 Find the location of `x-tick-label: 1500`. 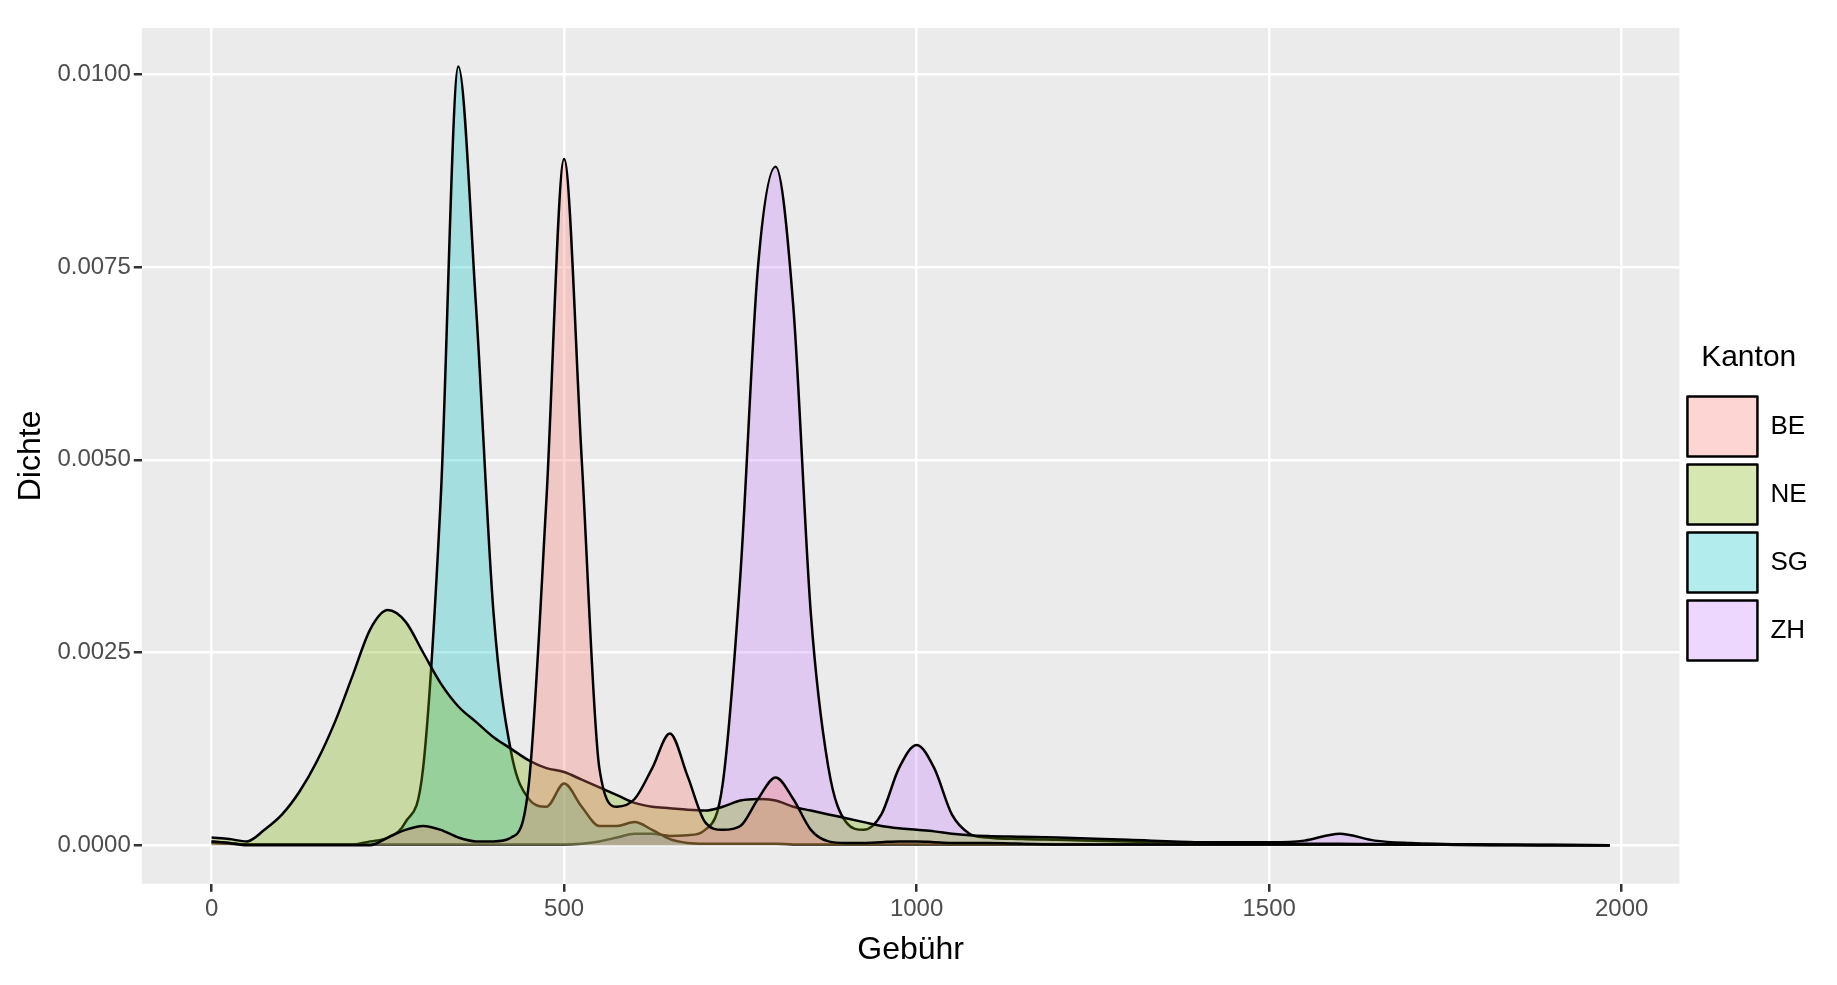

x-tick-label: 1500 is located at coordinates (1269, 907).